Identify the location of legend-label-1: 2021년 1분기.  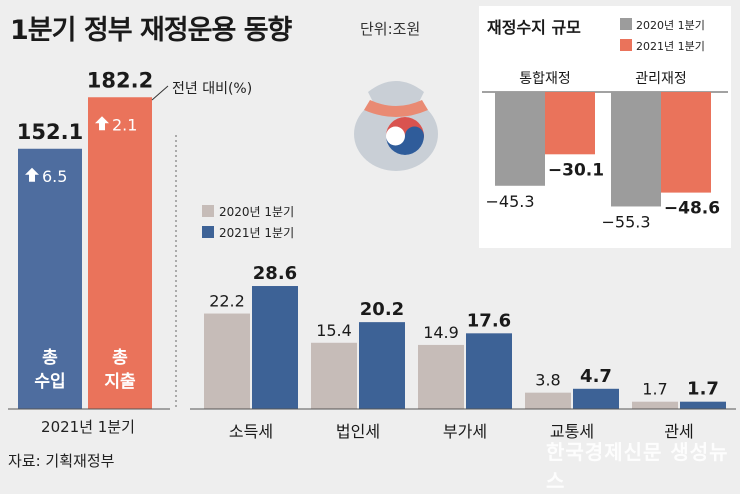
(256, 233).